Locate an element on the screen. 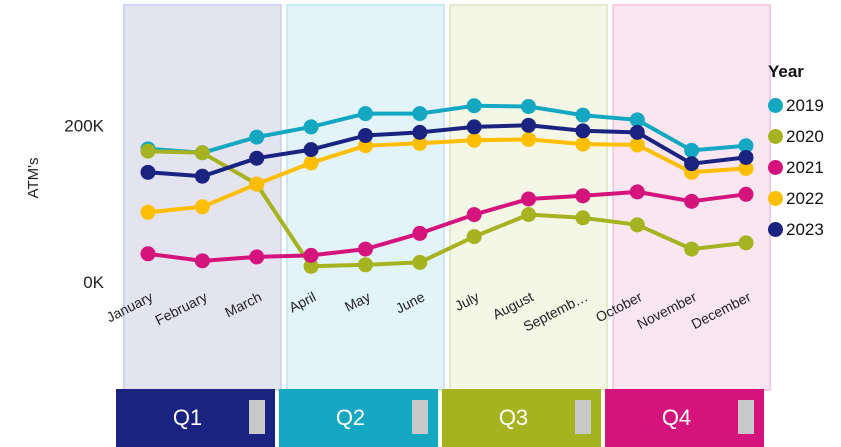 This screenshot has width=841, height=447. series-line-2019 is located at coordinates (447, 129).